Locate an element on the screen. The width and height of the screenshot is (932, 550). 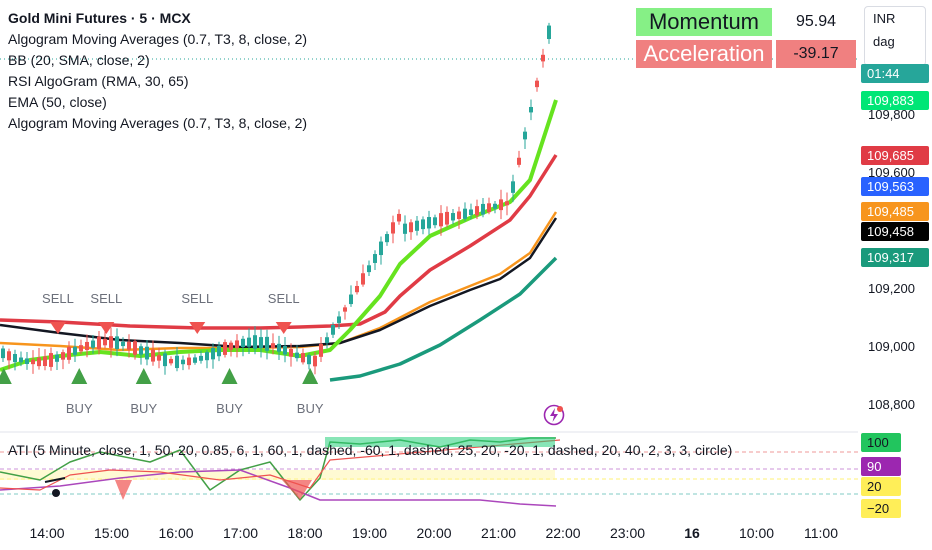
time-axis-label-3: 17:00 is located at coordinates (240, 533).